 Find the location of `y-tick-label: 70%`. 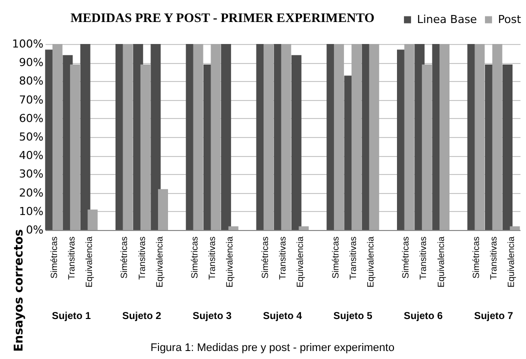

y-tick-label: 70% is located at coordinates (31, 99).